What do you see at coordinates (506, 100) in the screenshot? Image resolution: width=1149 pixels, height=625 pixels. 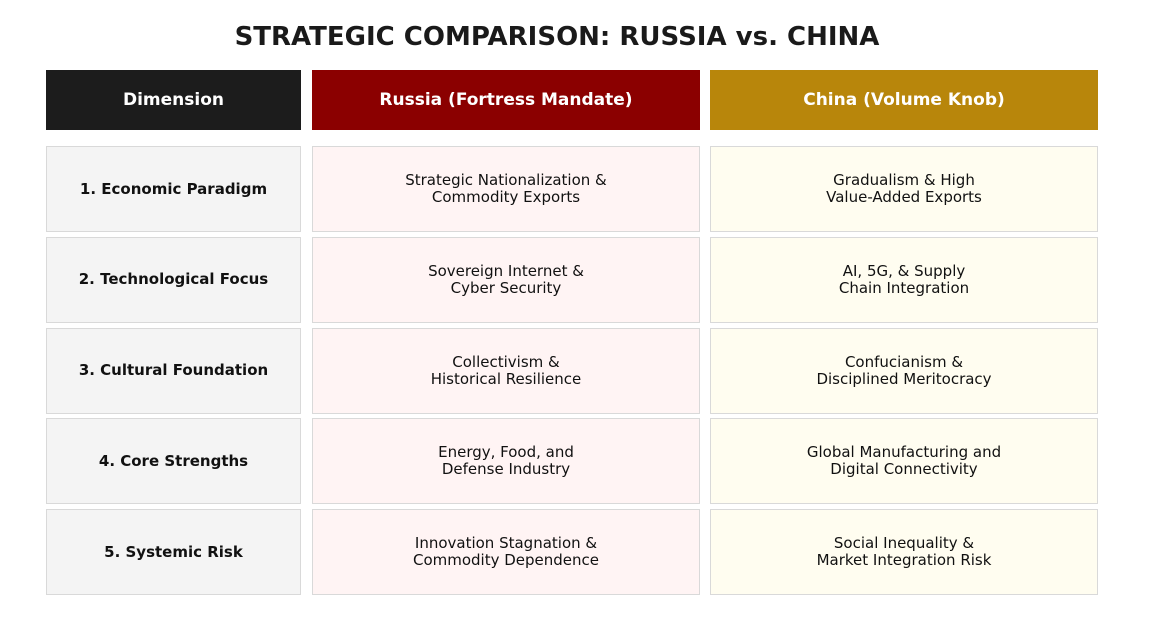 I see `header-cell: Russia (Fortress Mandate)` at bounding box center [506, 100].